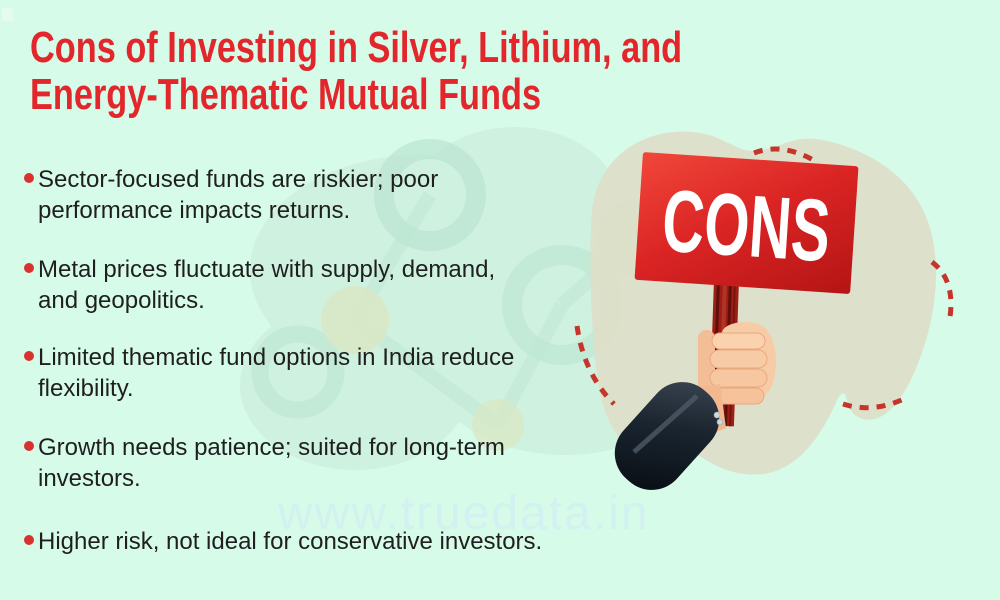  Describe the element at coordinates (86, 388) in the screenshot. I see `bullet-text-line: flexibility.` at that location.